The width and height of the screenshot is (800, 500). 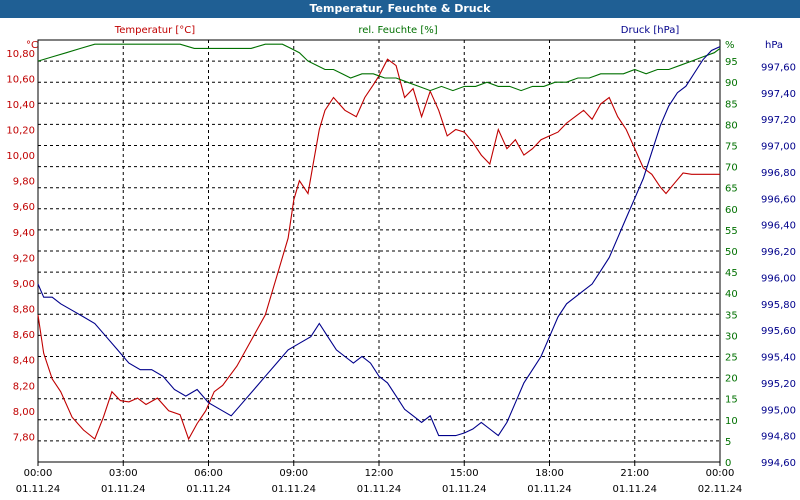 I want to click on hum-tick-label: 85, so click(x=731, y=104).